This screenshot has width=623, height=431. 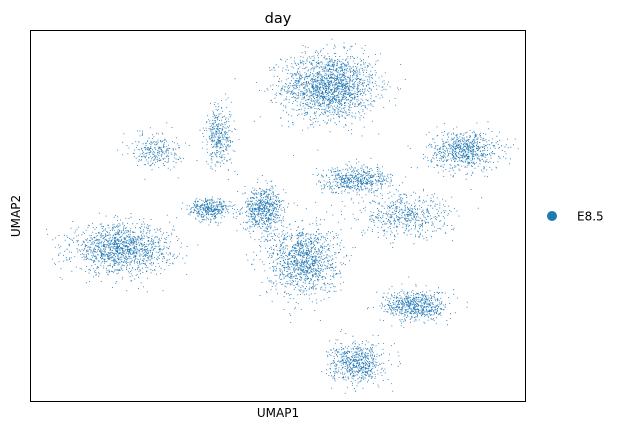 I want to click on y-axis-label: UMAP2, so click(x=16, y=216).